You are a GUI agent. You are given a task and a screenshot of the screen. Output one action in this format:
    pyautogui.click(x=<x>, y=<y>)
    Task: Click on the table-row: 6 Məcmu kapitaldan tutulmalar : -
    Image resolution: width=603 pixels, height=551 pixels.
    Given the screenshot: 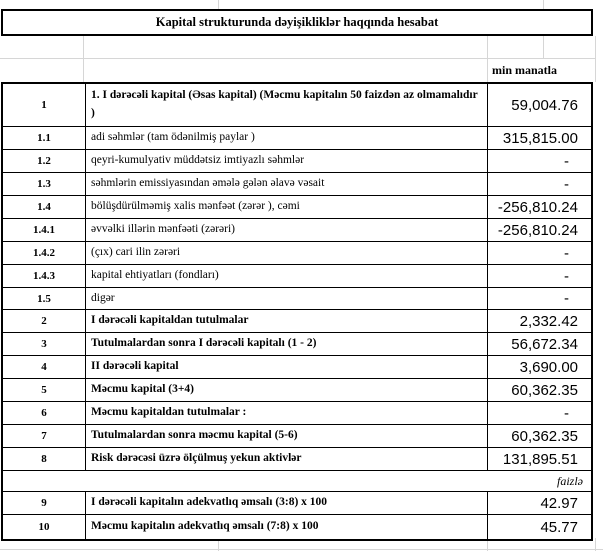 What is the action you would take?
    pyautogui.click(x=297, y=413)
    